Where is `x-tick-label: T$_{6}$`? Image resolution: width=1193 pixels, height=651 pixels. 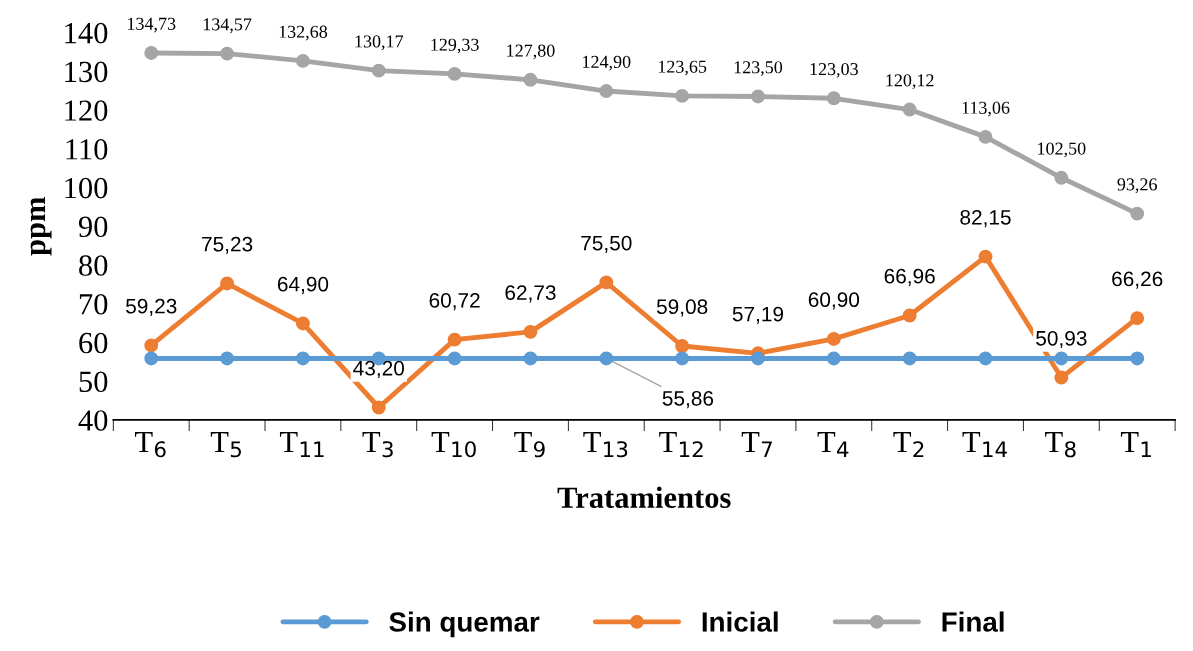 x-tick-label: T$_{6}$ is located at coordinates (150, 445).